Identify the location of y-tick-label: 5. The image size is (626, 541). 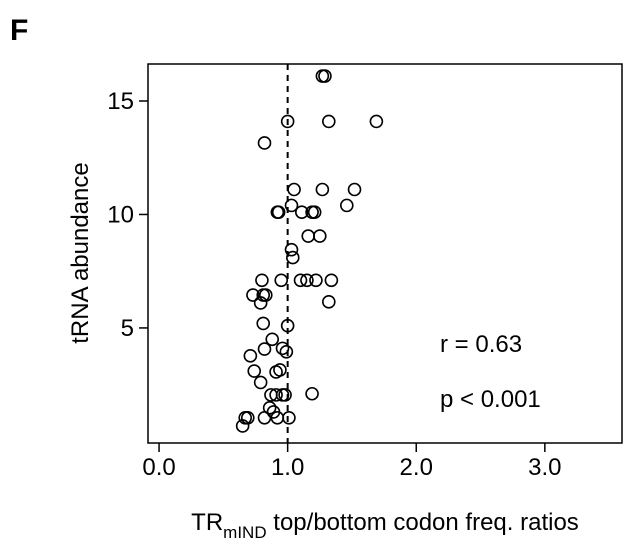
(127, 328).